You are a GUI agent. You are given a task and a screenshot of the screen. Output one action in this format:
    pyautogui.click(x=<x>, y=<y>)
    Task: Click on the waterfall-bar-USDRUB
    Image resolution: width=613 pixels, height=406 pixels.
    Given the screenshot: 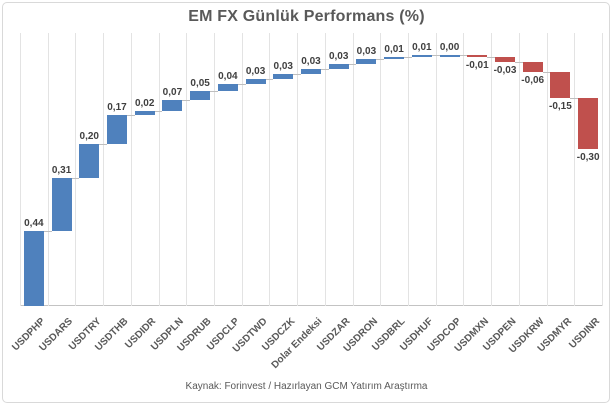 What is the action you would take?
    pyautogui.click(x=200, y=95)
    